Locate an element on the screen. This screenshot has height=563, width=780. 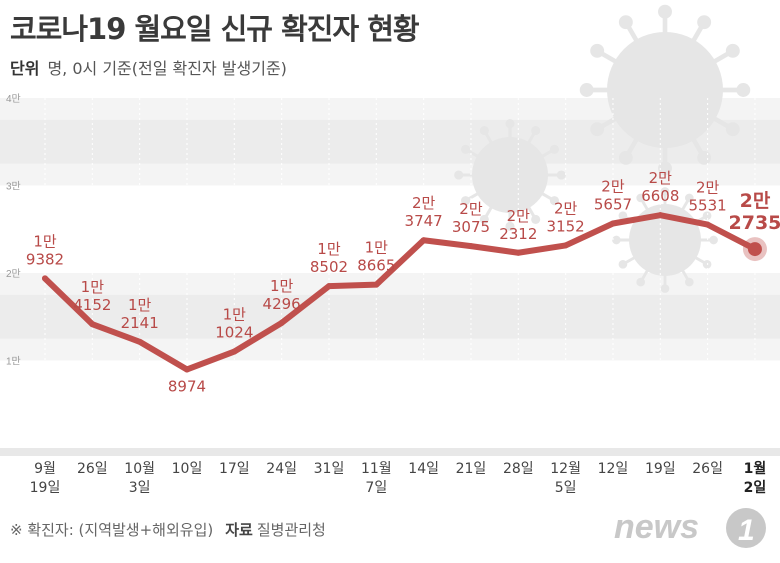
x-tick-label-line2: 7일 is located at coordinates (376, 488).